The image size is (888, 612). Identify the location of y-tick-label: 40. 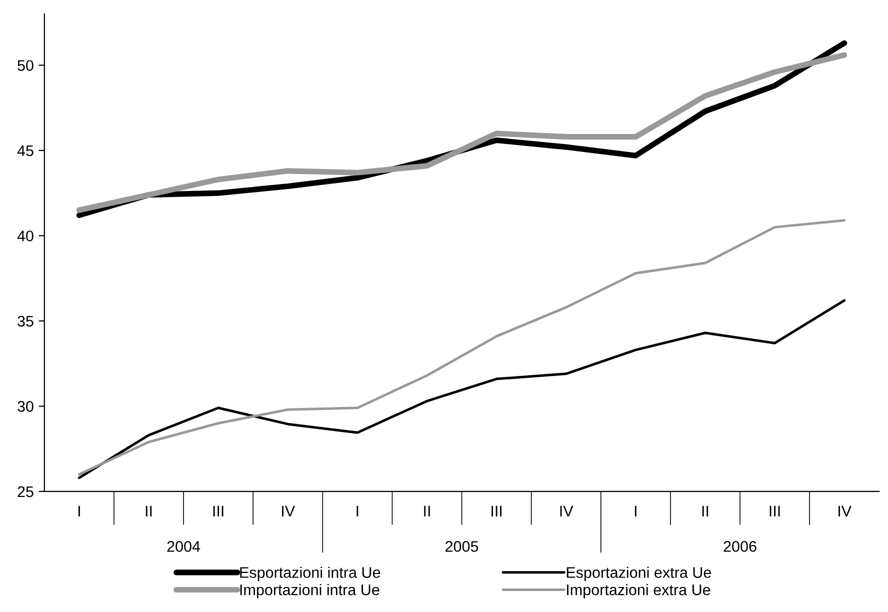
(25, 236).